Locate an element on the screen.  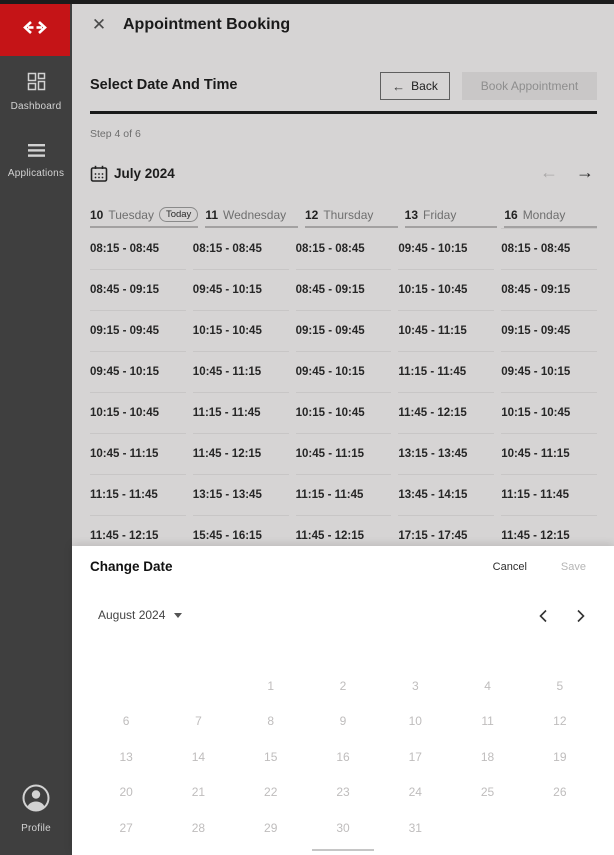
sidebar-item-dashboard: Dashboard is located at coordinates (36, 92).